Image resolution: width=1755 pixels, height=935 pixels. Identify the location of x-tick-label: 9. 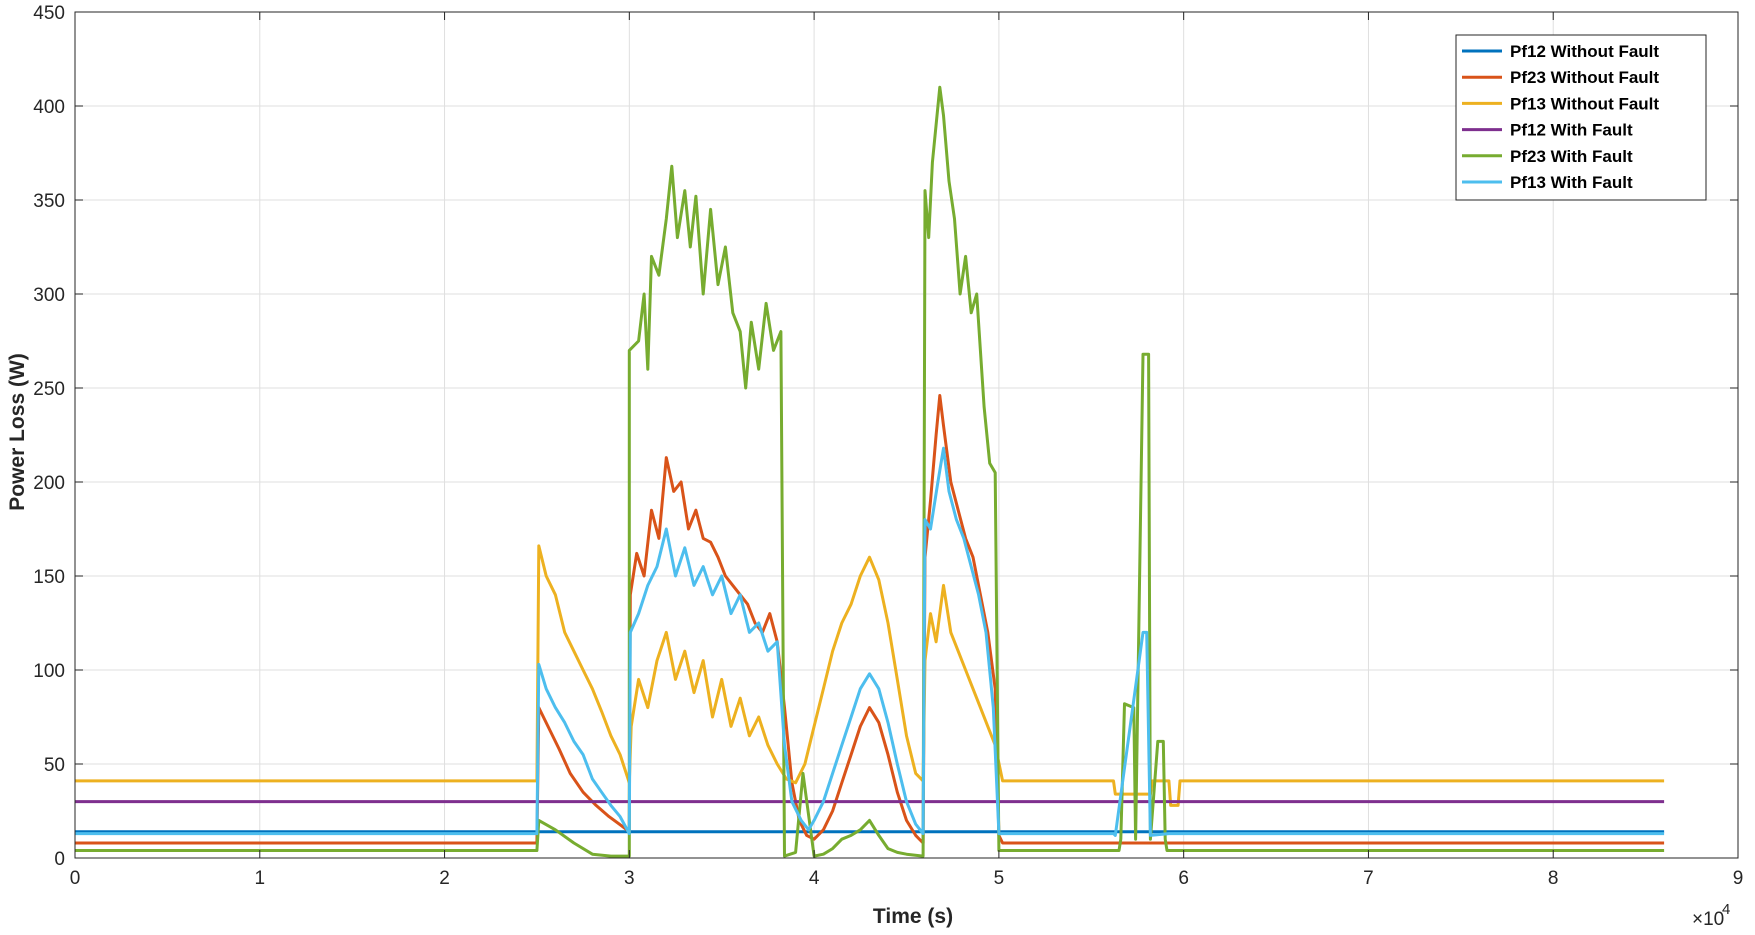
(1738, 878).